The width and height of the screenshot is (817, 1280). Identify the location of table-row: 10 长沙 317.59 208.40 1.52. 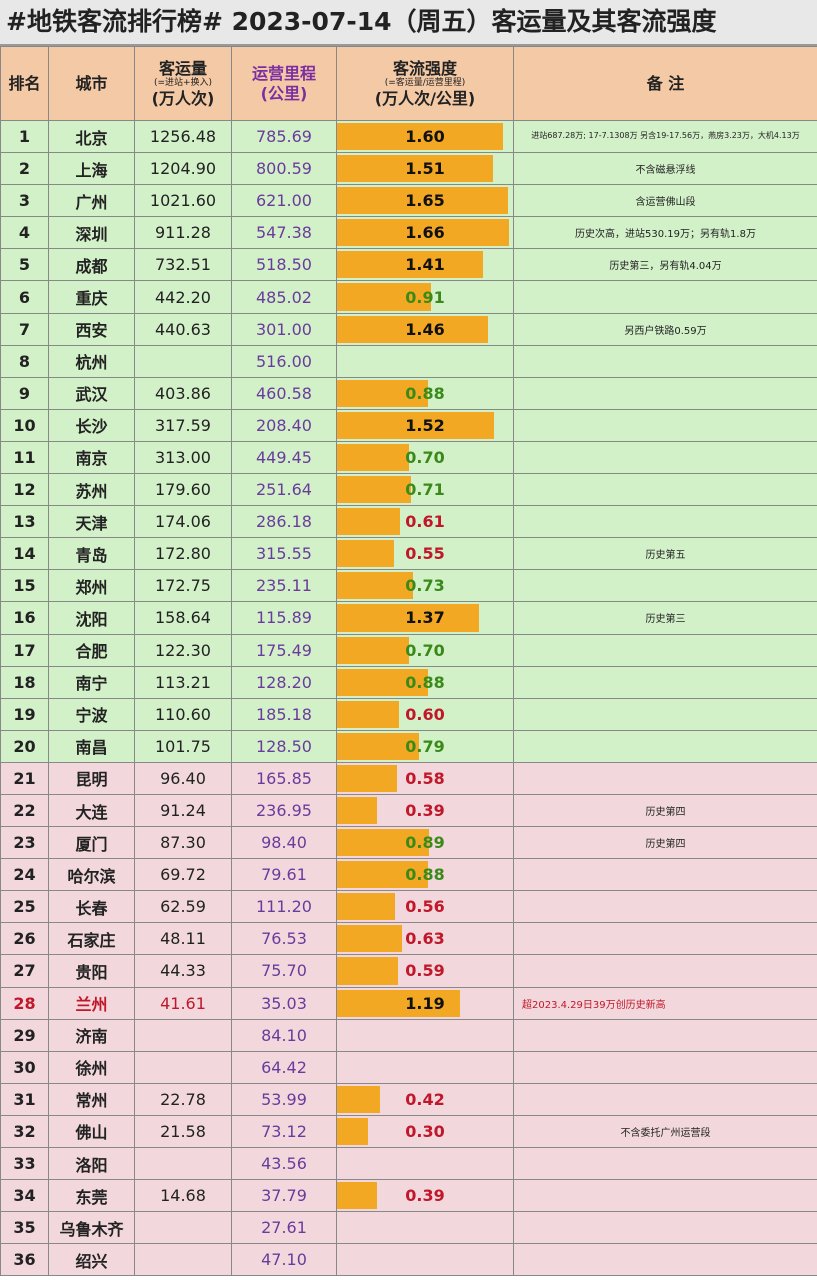
(408, 425).